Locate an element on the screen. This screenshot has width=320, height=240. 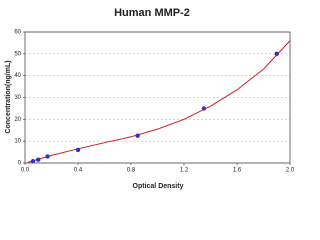
y-tick-label: 50 is located at coordinates (17, 54).